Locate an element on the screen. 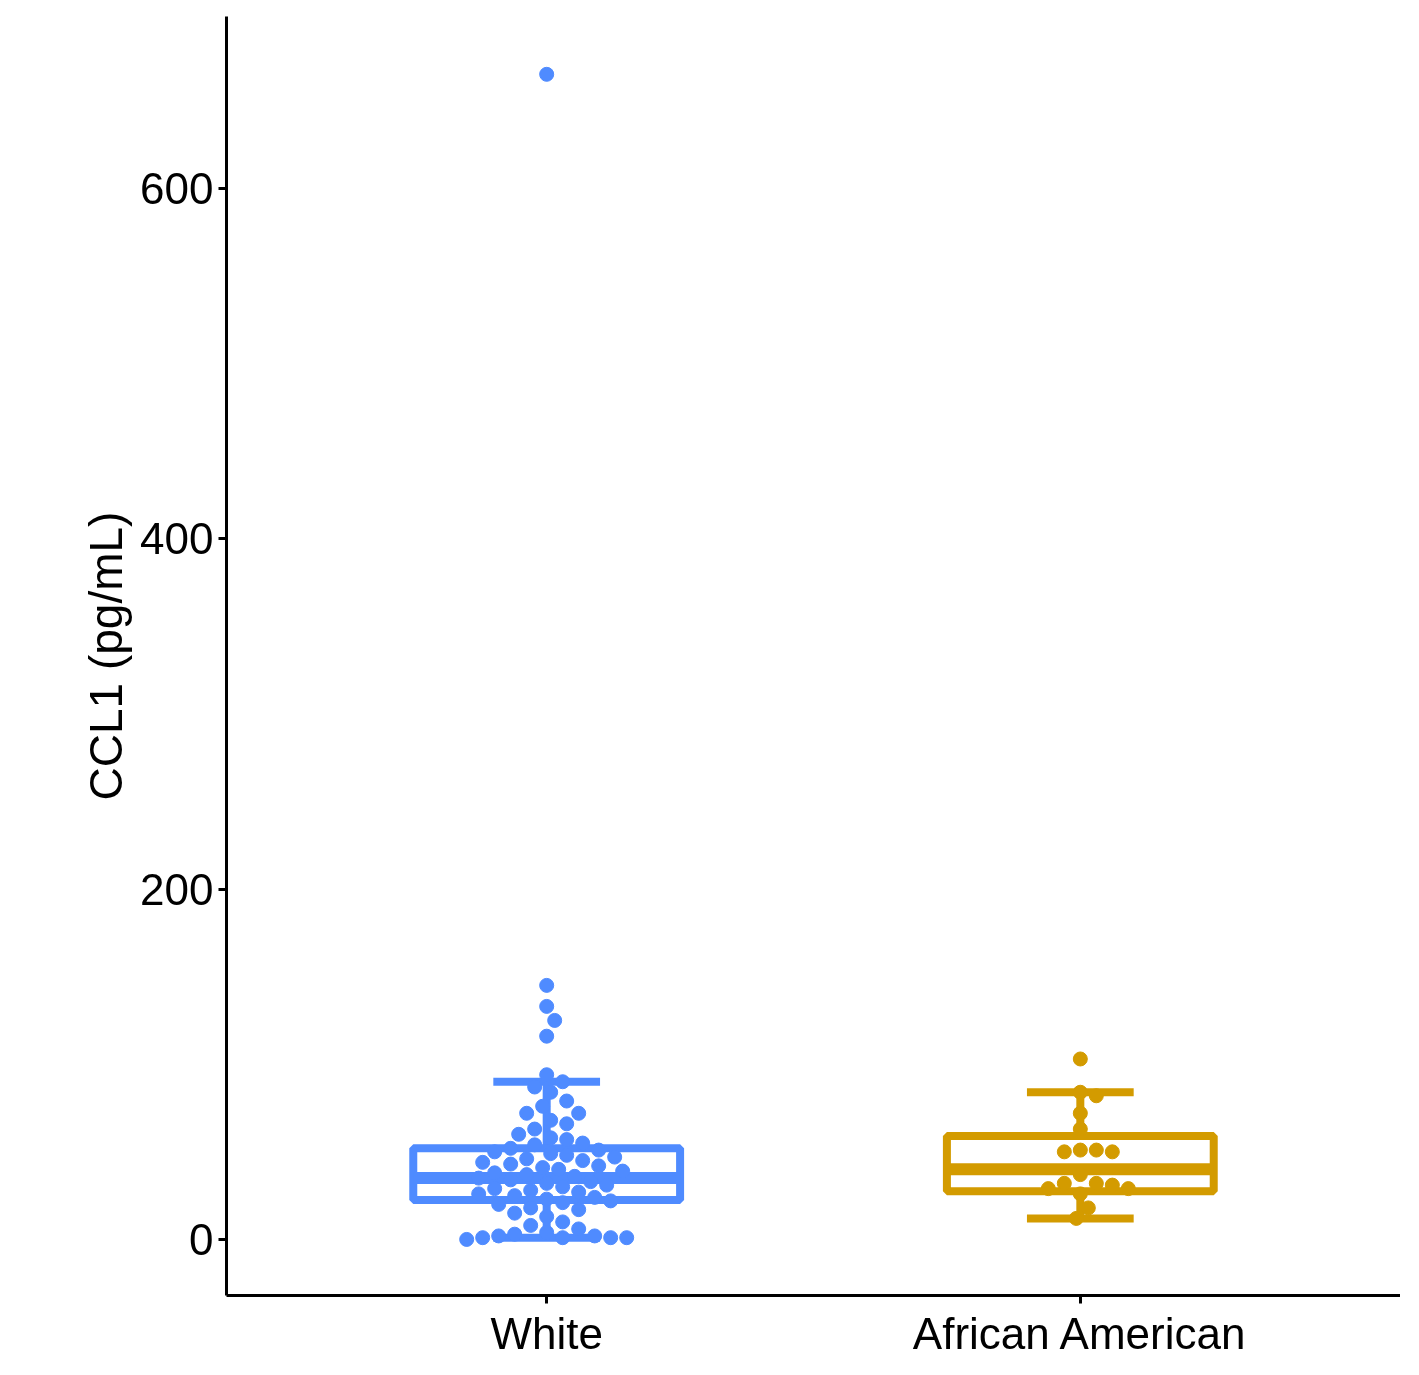 The image size is (1419, 1375). x-tick-label: White is located at coordinates (546, 1333).